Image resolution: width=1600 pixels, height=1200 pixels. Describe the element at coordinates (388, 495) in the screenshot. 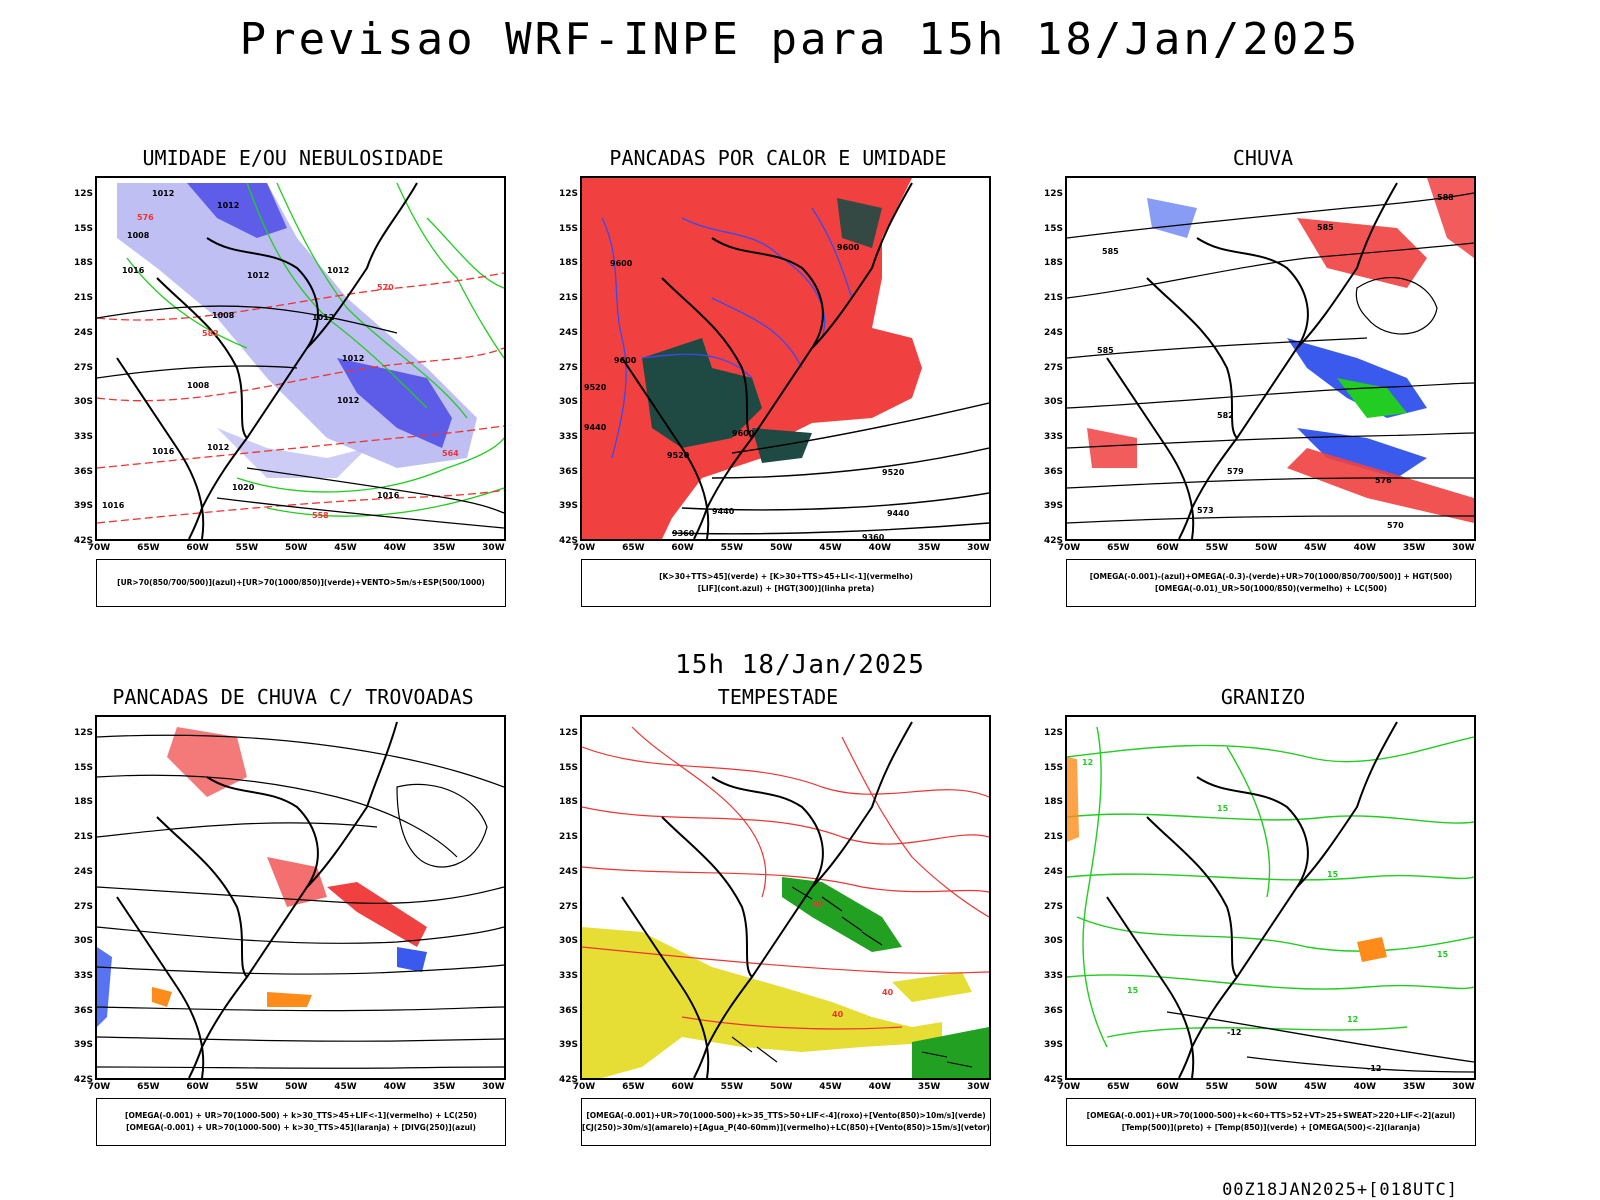

I see `contour-label: 1016` at that location.